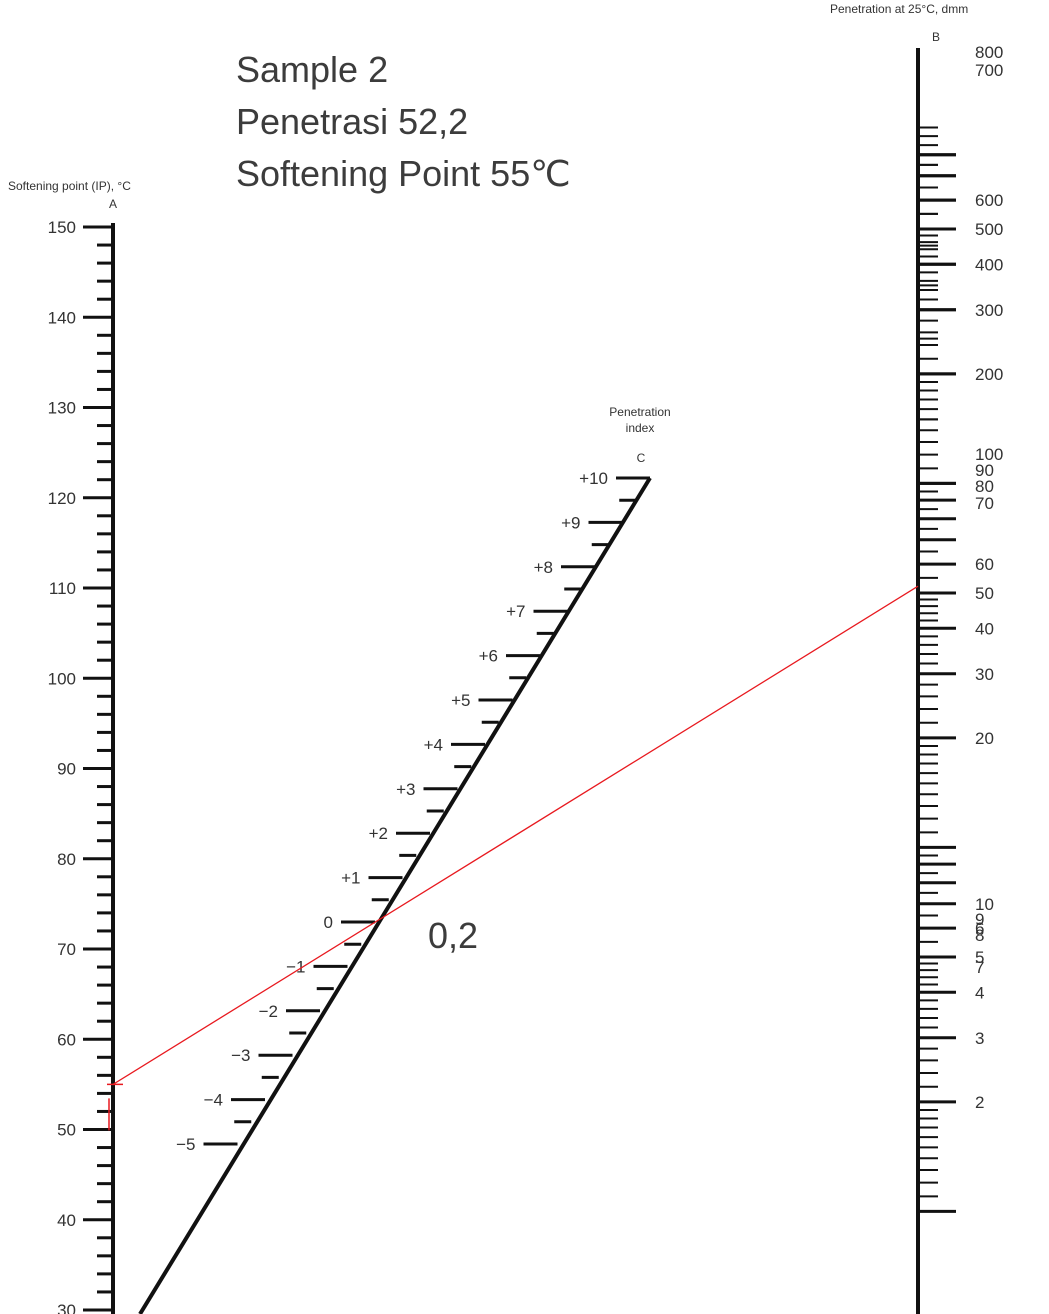 This screenshot has width=1049, height=1314. What do you see at coordinates (984, 904) in the screenshot?
I see `scale-b-tick-label: 10` at bounding box center [984, 904].